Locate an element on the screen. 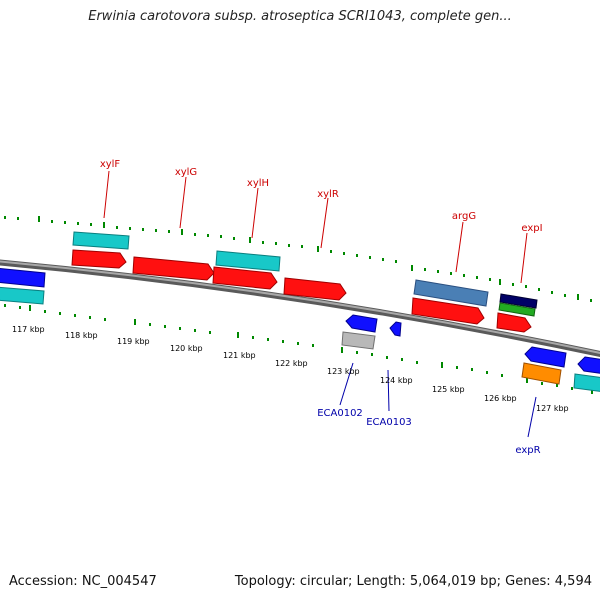 The image size is (600, 600). kbp-label: 119 kbp is located at coordinates (133, 341).